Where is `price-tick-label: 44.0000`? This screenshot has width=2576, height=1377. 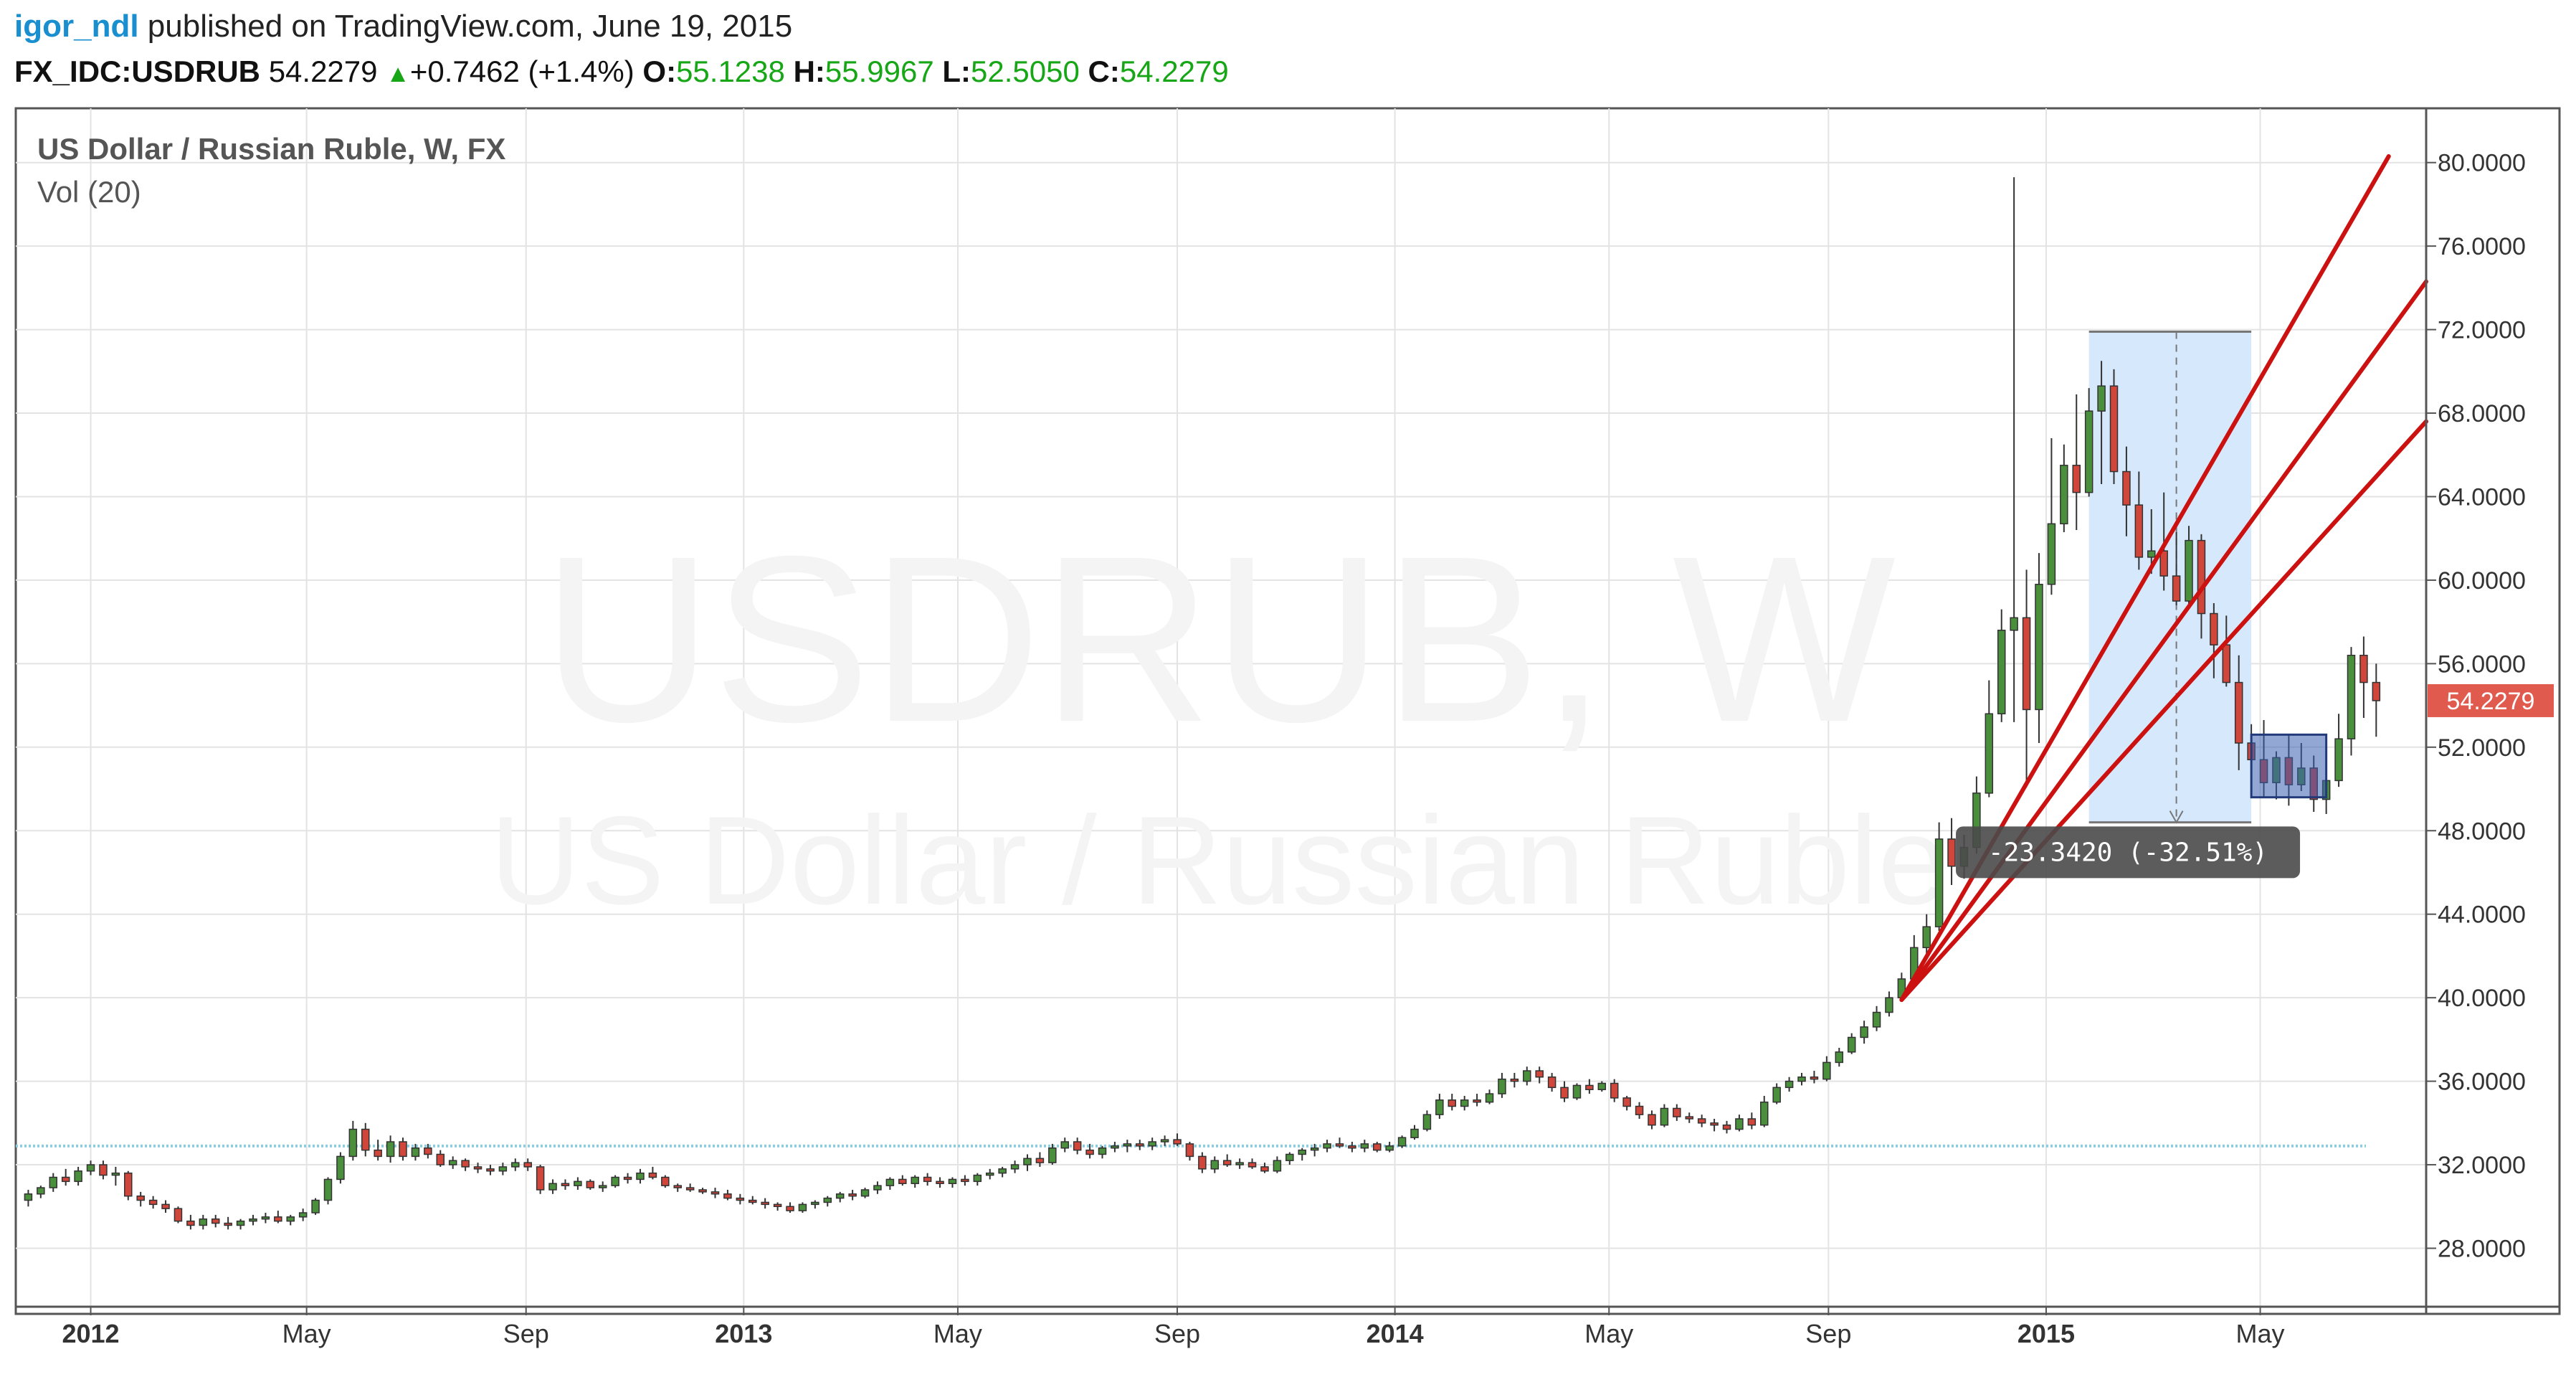
price-tick-label: 44.0000 is located at coordinates (2482, 915).